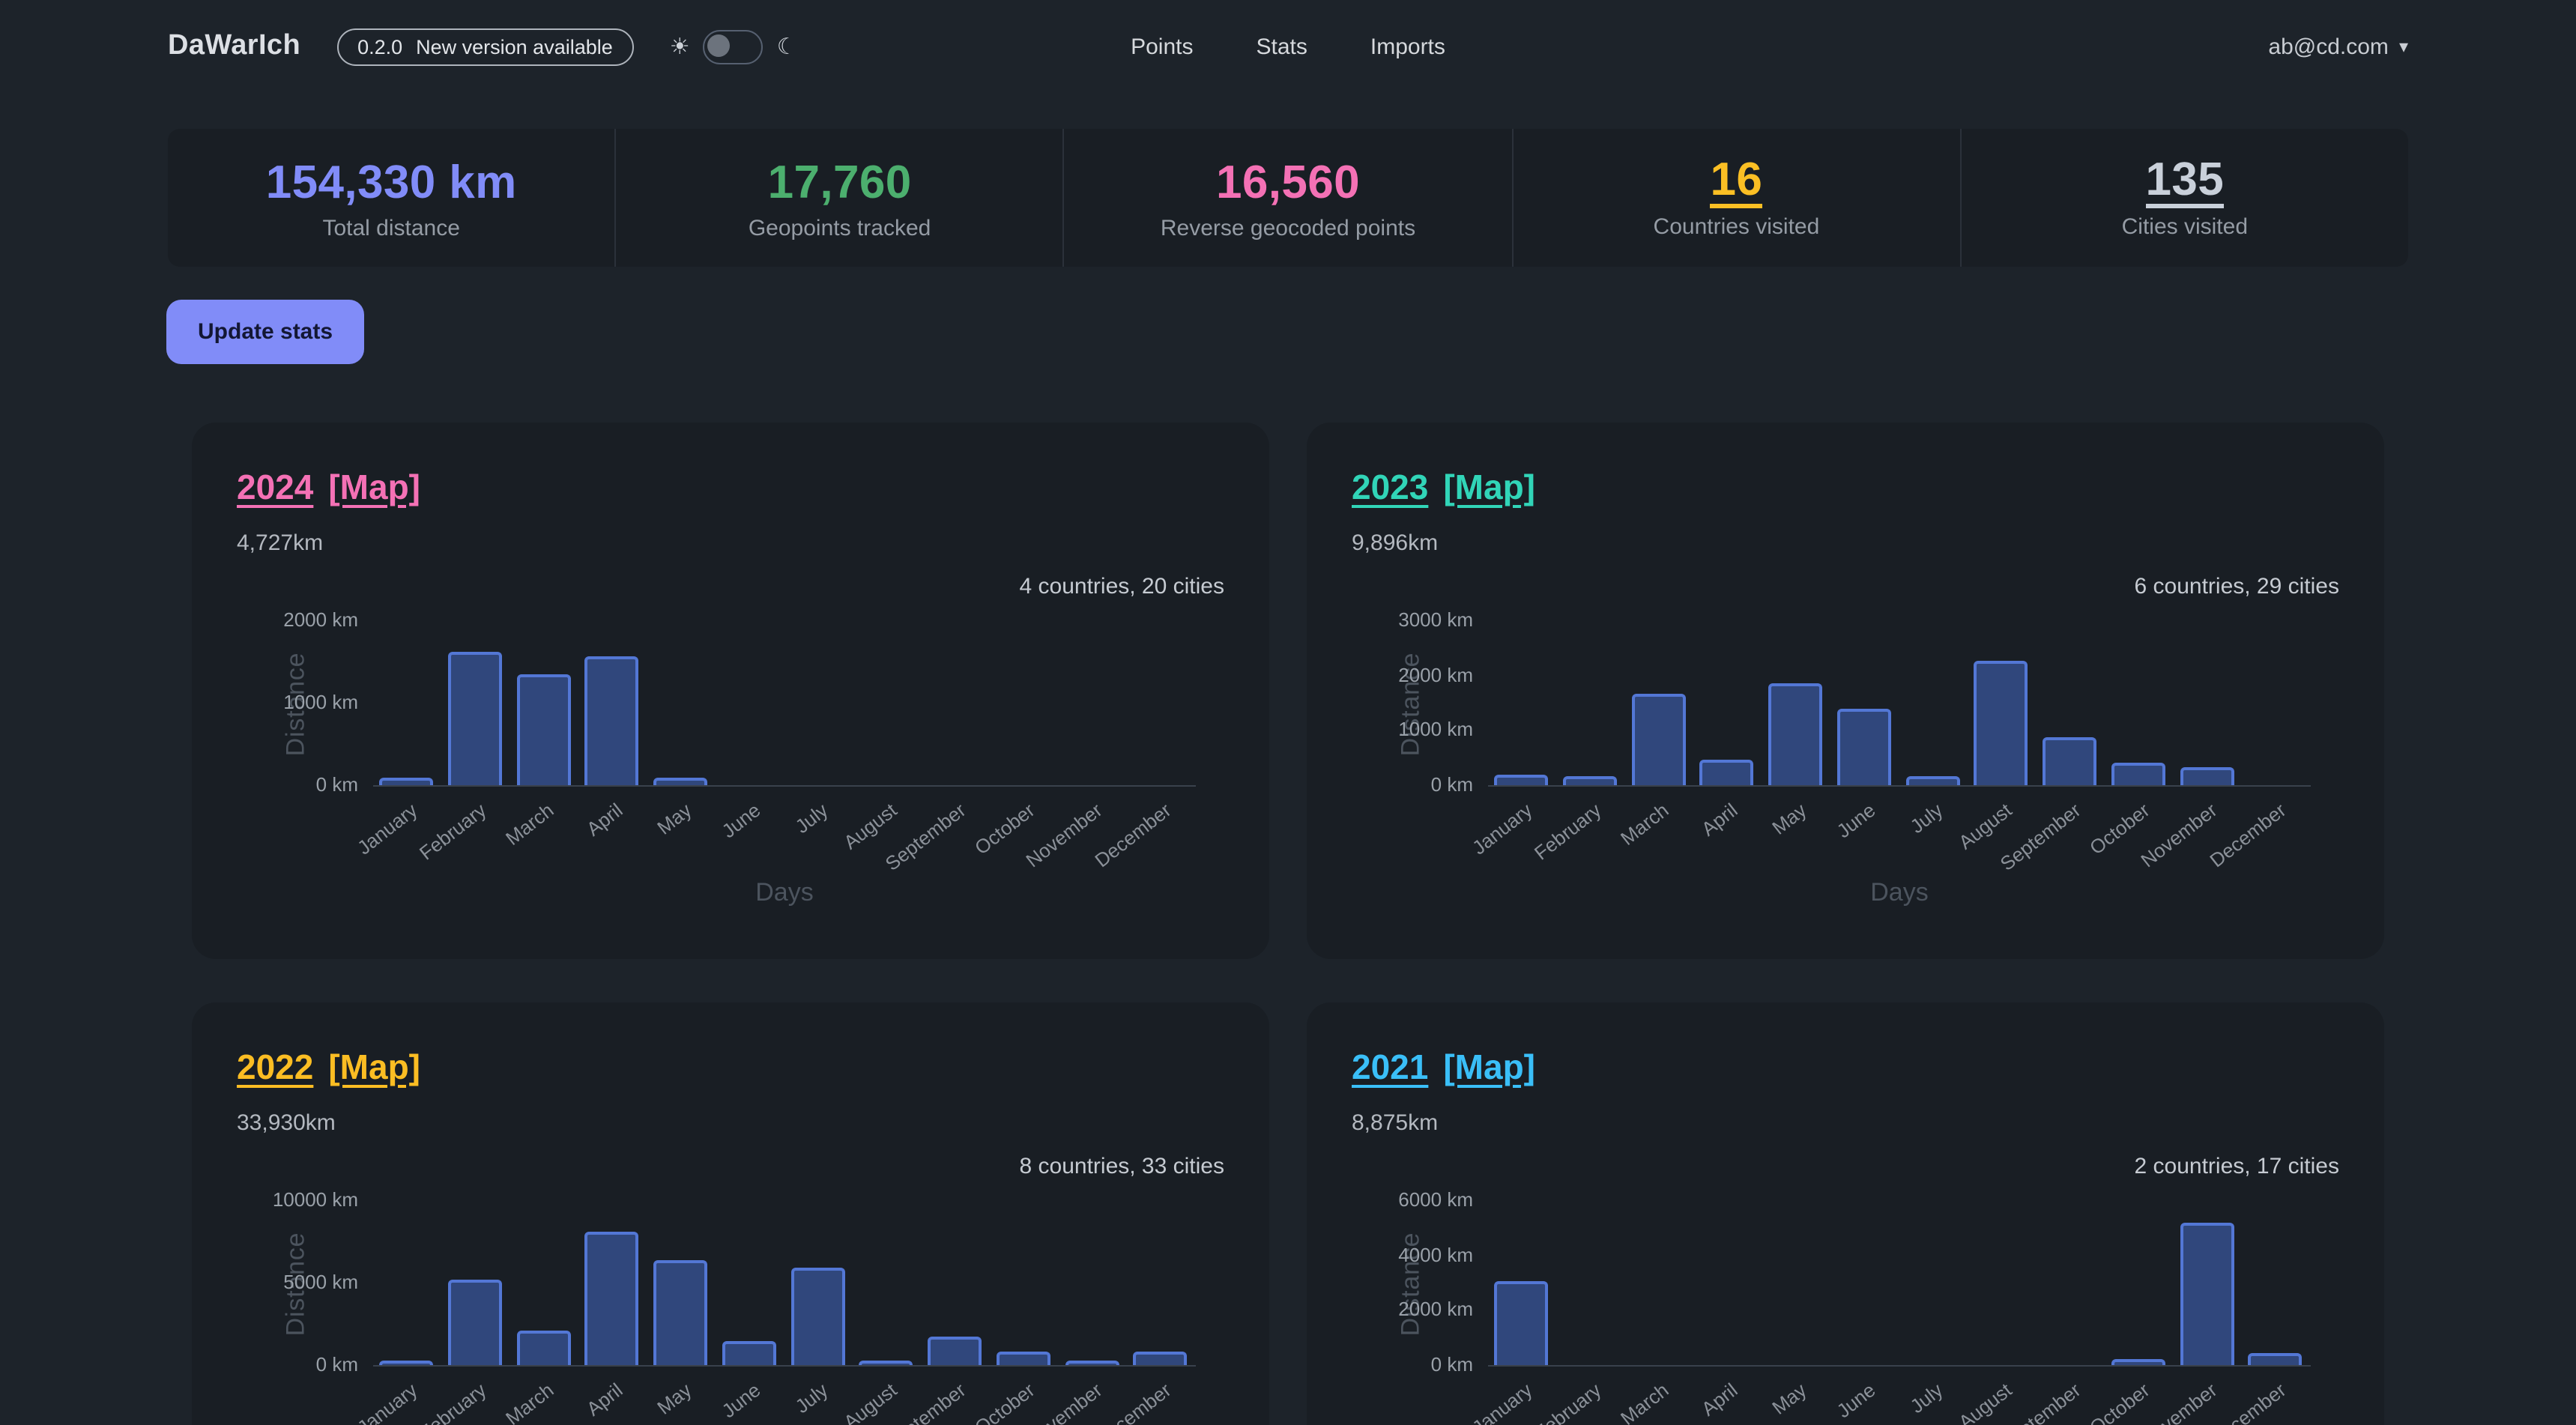  I want to click on theme-toggle, so click(733, 46).